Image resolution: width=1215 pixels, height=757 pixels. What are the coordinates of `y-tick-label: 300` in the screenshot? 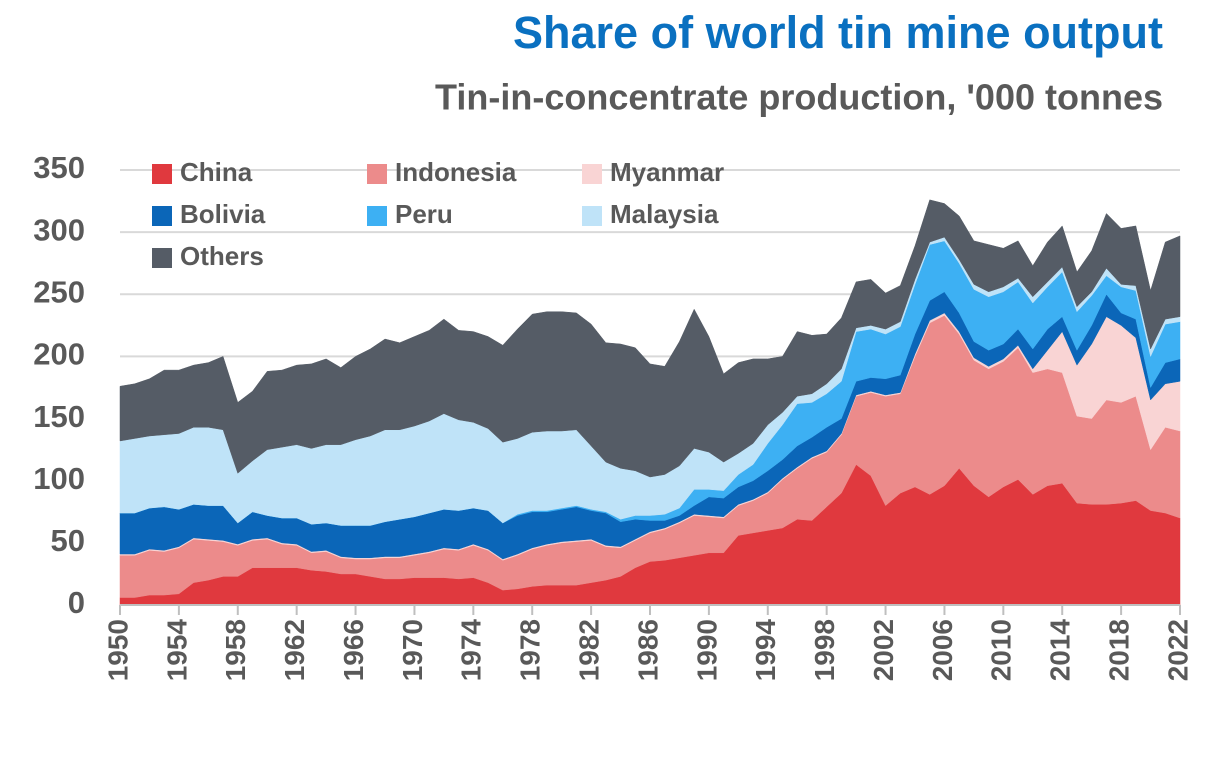 It's located at (59, 229).